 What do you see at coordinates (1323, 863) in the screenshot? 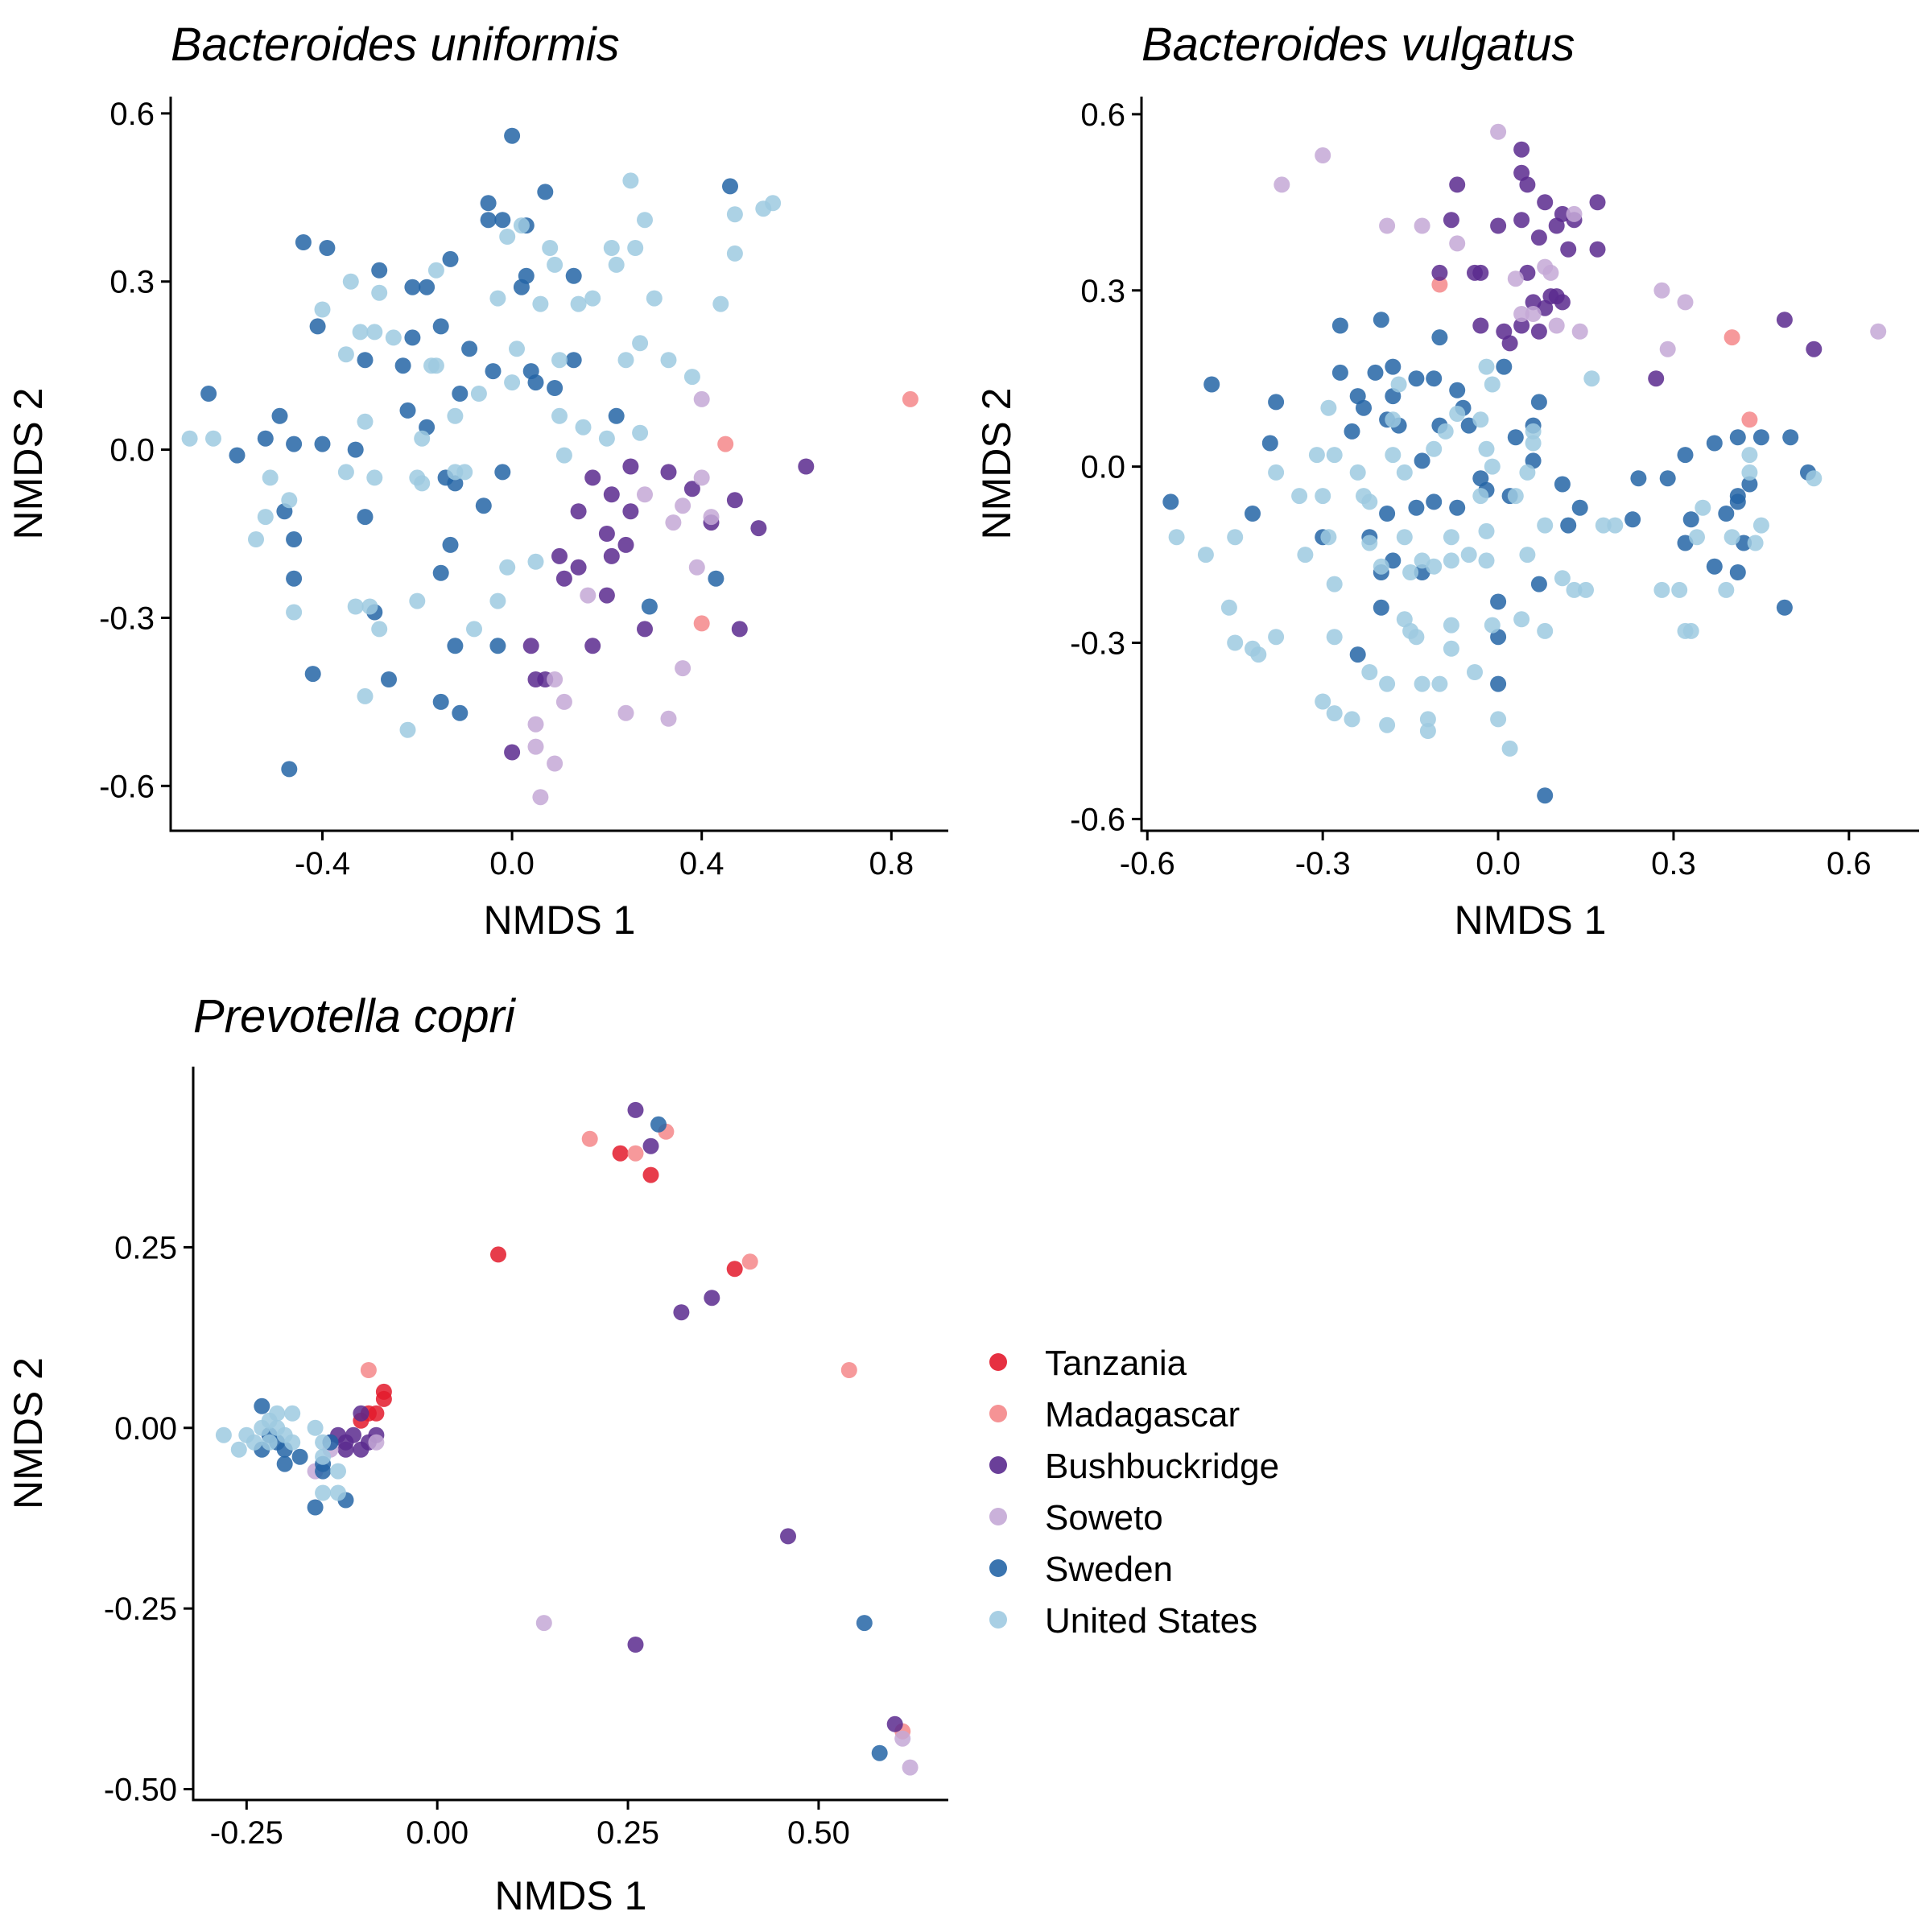
I see `x-tick-label: -0.3` at bounding box center [1323, 863].